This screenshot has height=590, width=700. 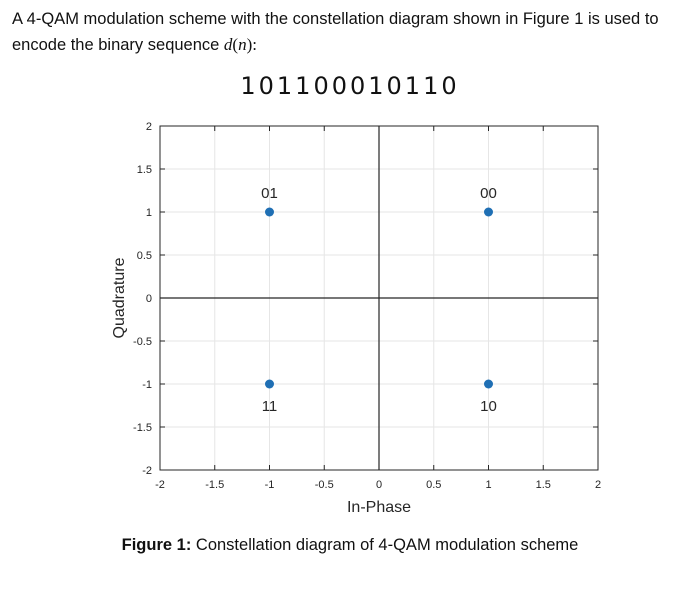 What do you see at coordinates (270, 485) in the screenshot?
I see `x-tick-label: -1` at bounding box center [270, 485].